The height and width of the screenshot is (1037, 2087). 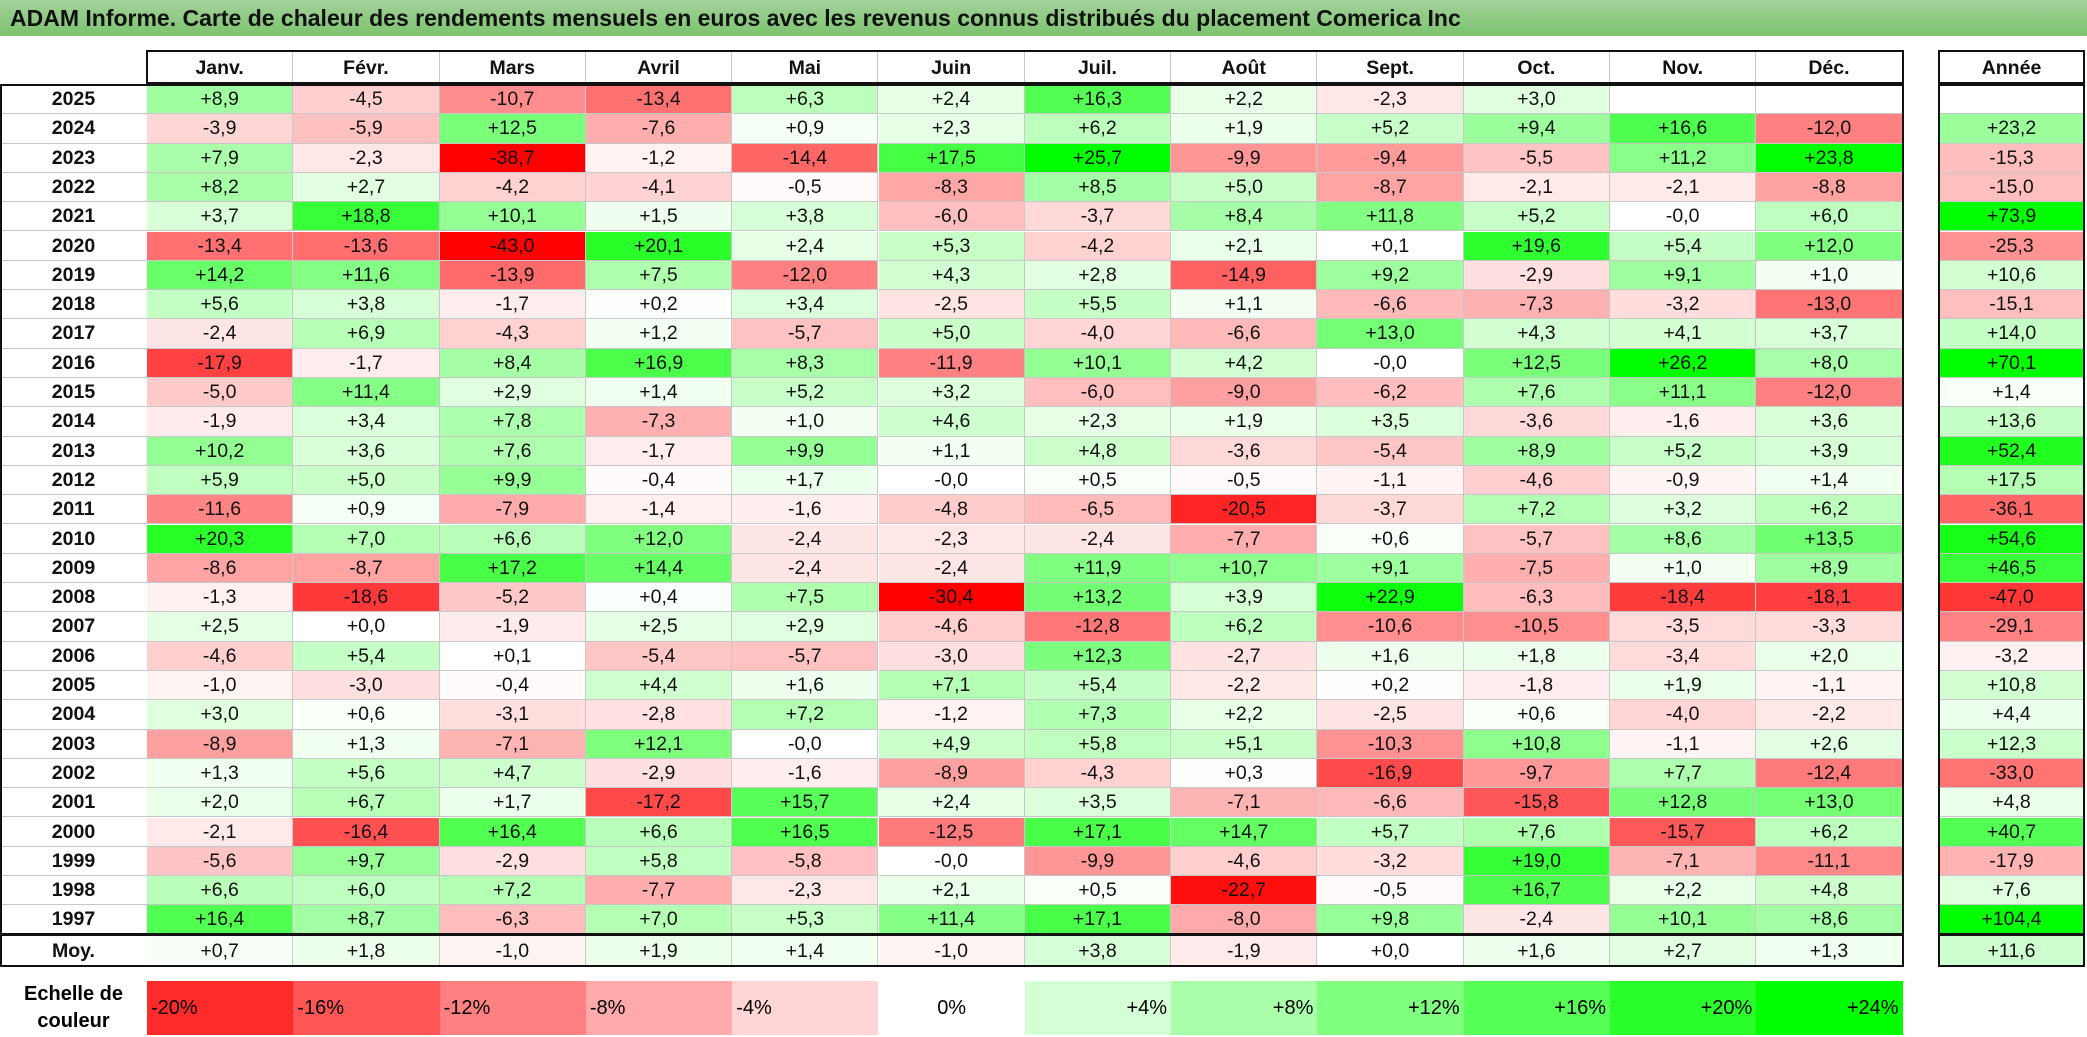 I want to click on heatmap-cell: -8,8, so click(x=1829, y=187).